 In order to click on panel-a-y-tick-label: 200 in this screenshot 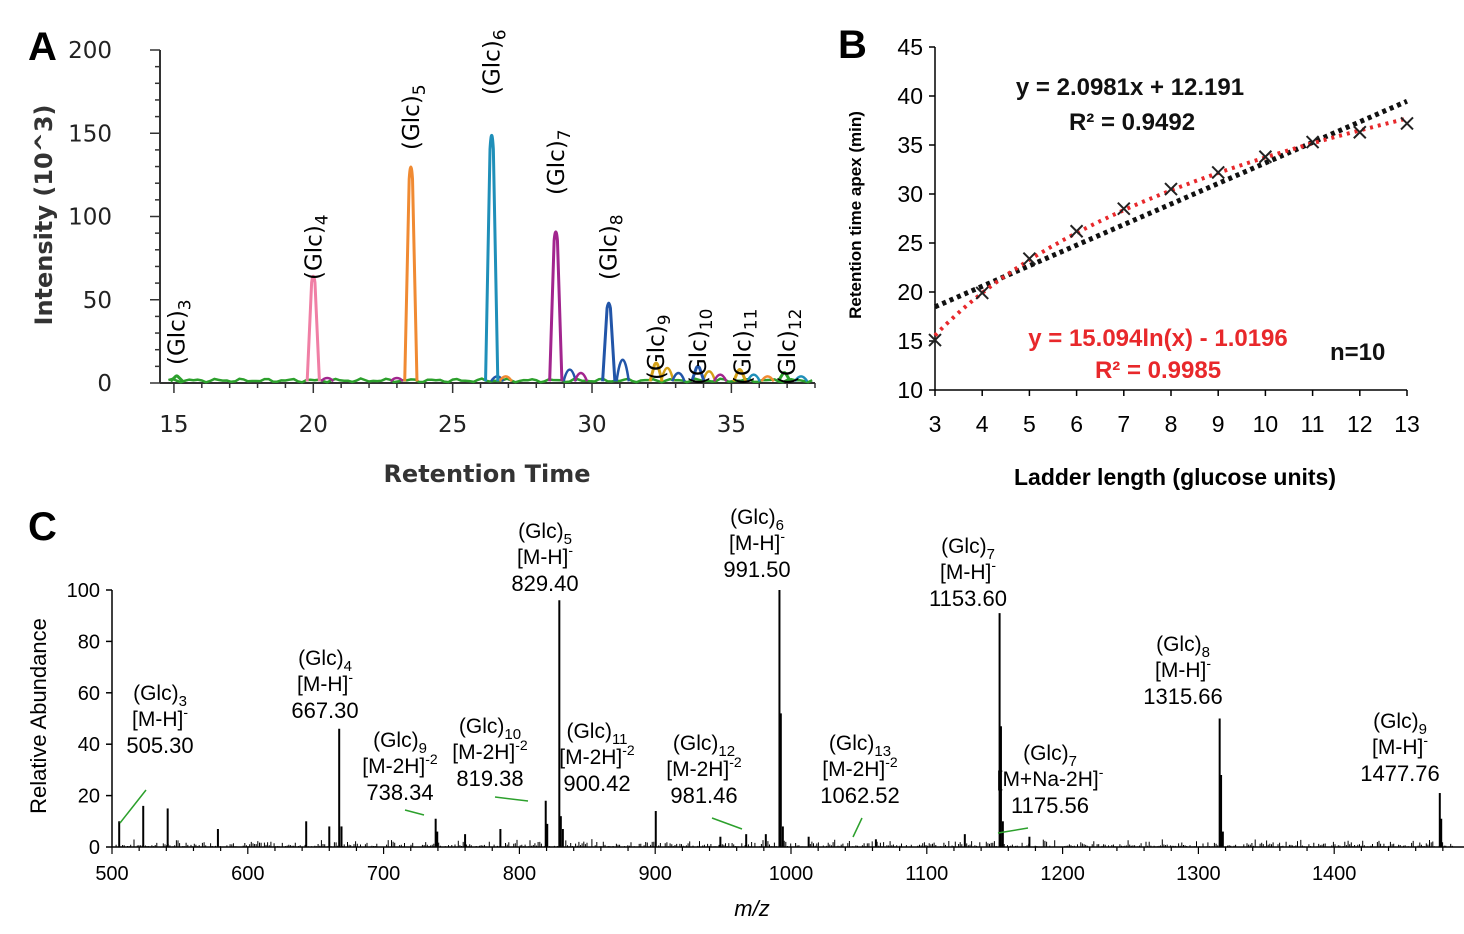, I will do `click(90, 51)`.